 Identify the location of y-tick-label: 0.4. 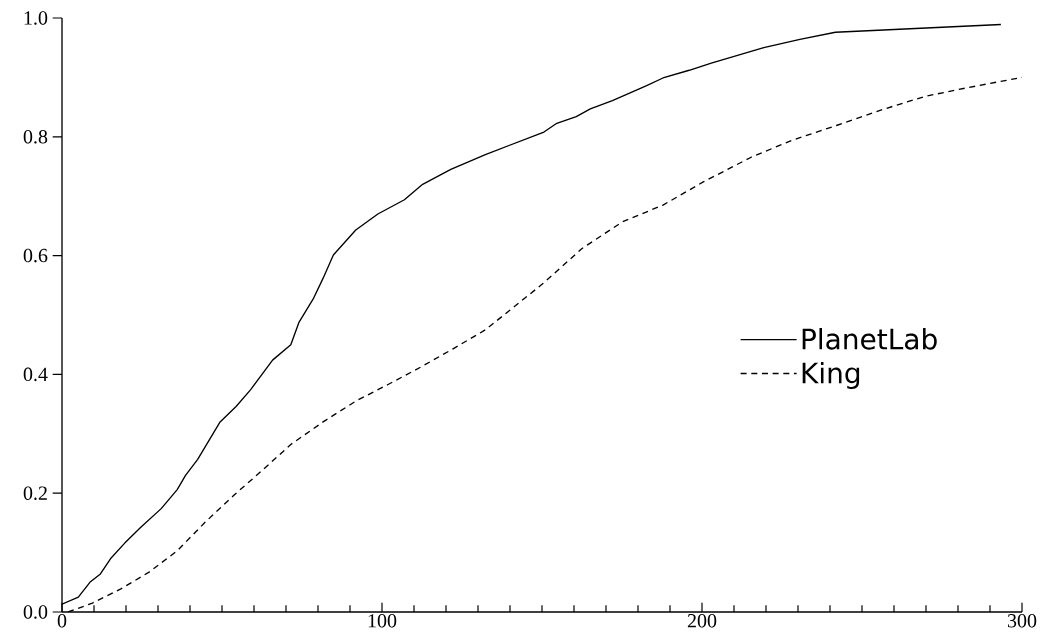
(35, 374).